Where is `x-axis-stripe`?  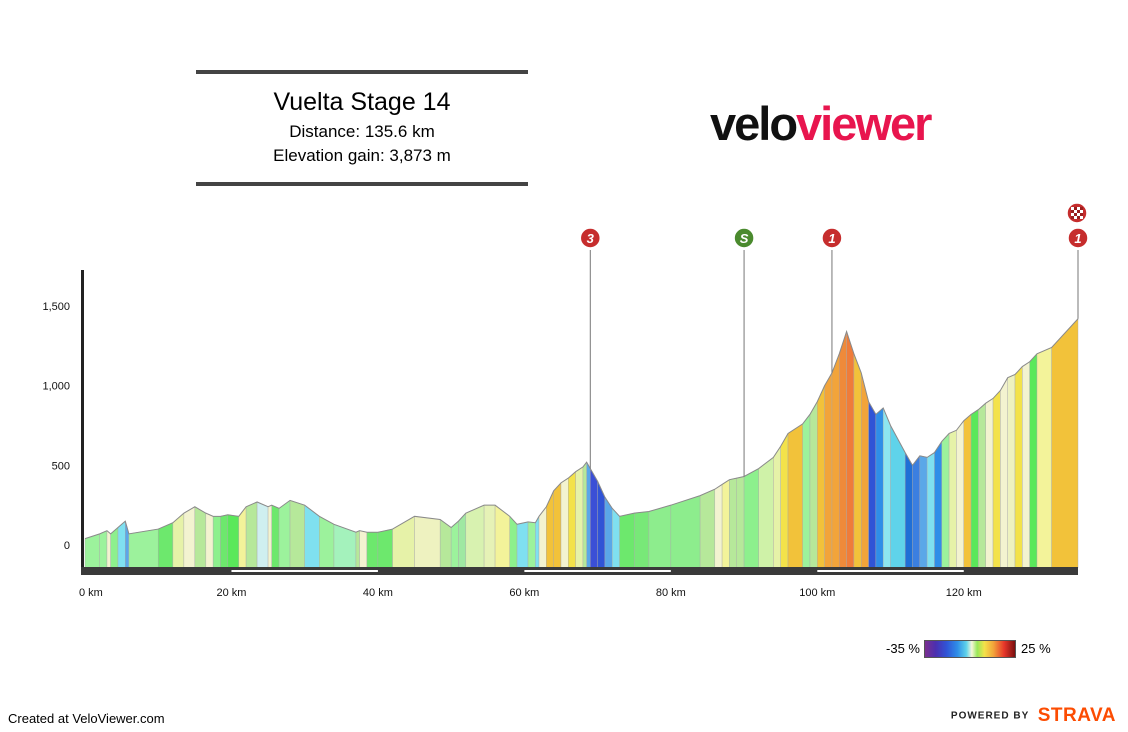 x-axis-stripe is located at coordinates (890, 571).